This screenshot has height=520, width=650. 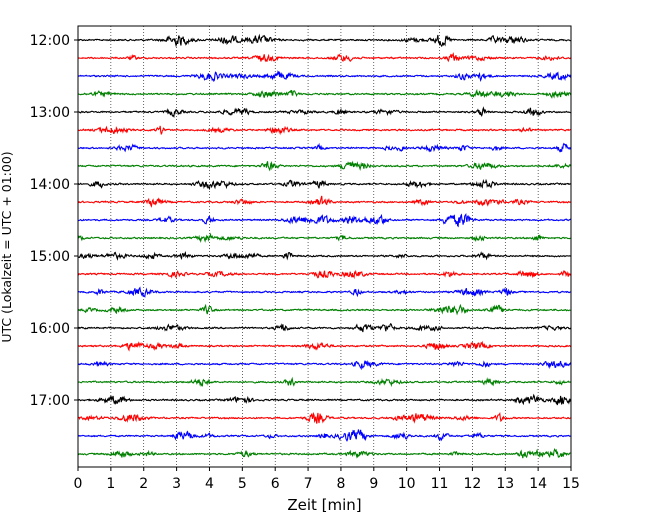 What do you see at coordinates (407, 484) in the screenshot?
I see `x-tick-label: 10` at bounding box center [407, 484].